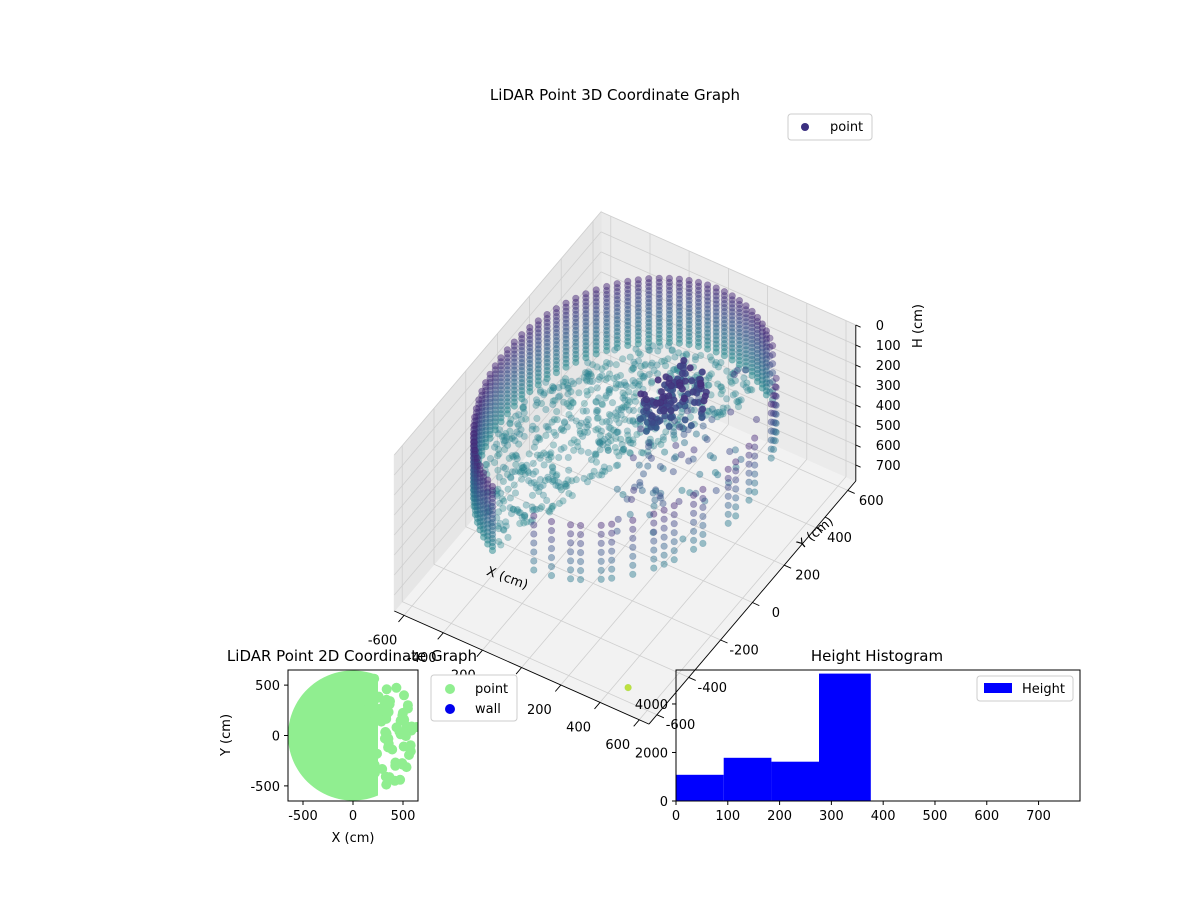 The image size is (1200, 900). Describe the element at coordinates (728, 288) in the screenshot. I see `grid-line-z-back` at that location.